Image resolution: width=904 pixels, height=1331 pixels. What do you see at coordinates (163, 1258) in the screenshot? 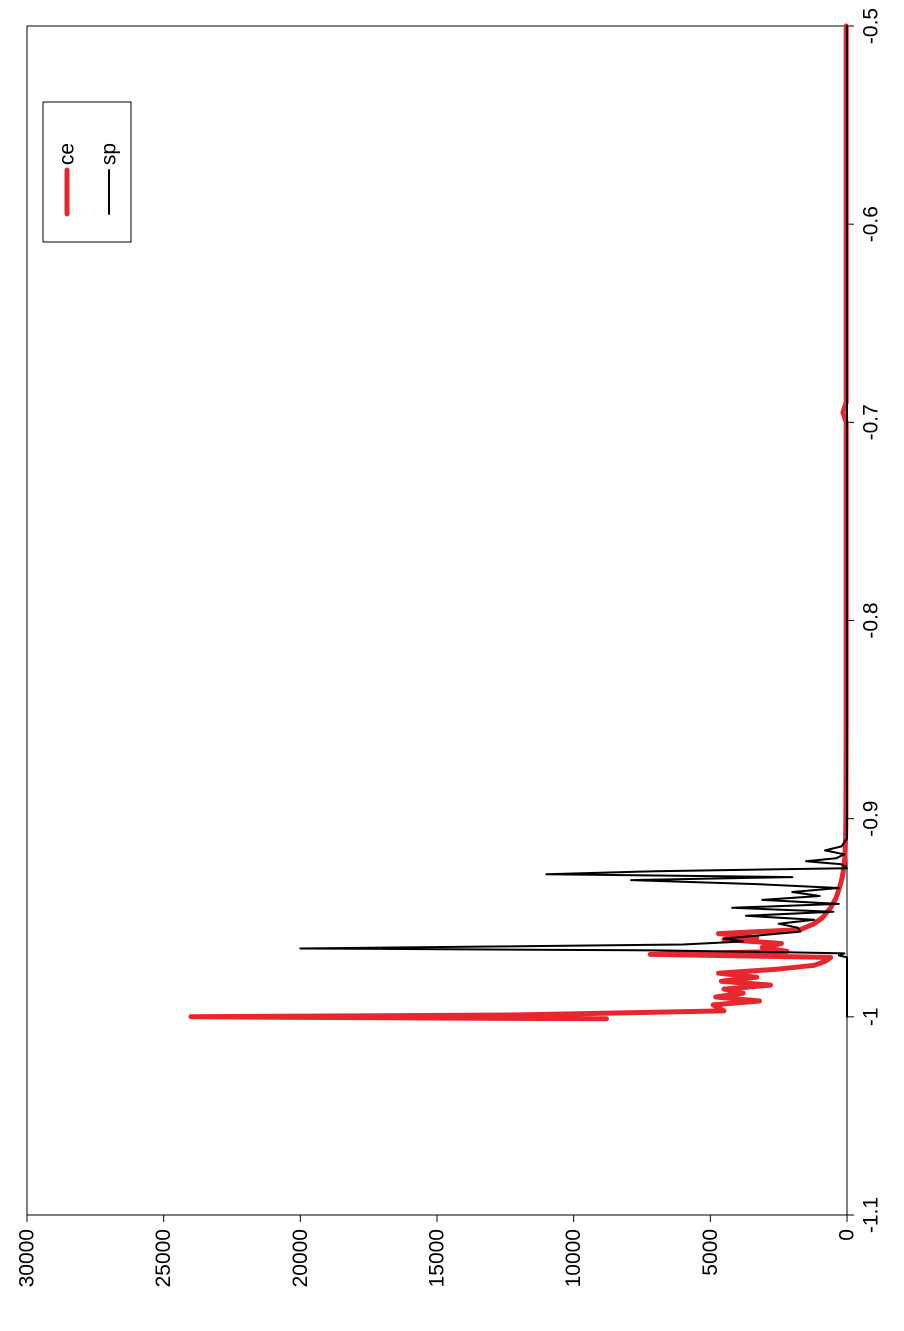
I see `y-tick-label: 25000` at bounding box center [163, 1258].